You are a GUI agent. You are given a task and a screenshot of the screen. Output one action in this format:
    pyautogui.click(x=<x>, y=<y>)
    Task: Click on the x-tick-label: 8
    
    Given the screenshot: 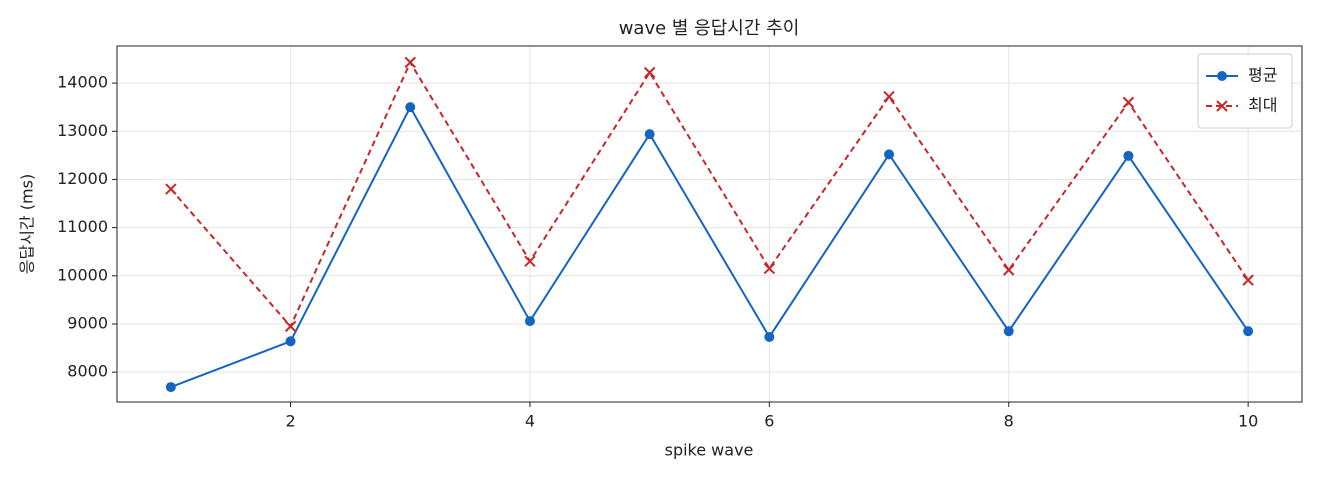 What is the action you would take?
    pyautogui.click(x=1009, y=421)
    